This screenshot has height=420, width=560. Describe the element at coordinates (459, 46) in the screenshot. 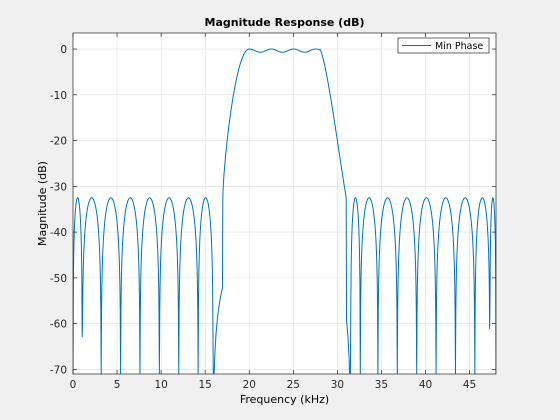

I see `legend-label-min-phase: Min Phase` at that location.